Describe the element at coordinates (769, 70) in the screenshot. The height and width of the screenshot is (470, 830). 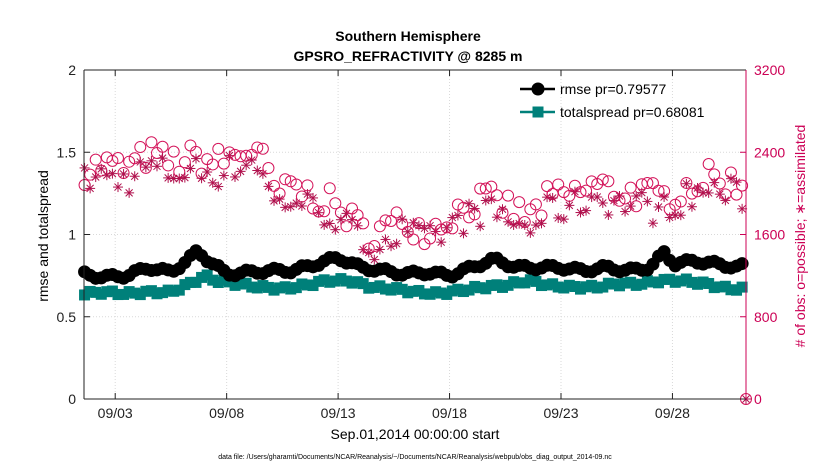
I see `y-right-tick-label: 3200` at that location.